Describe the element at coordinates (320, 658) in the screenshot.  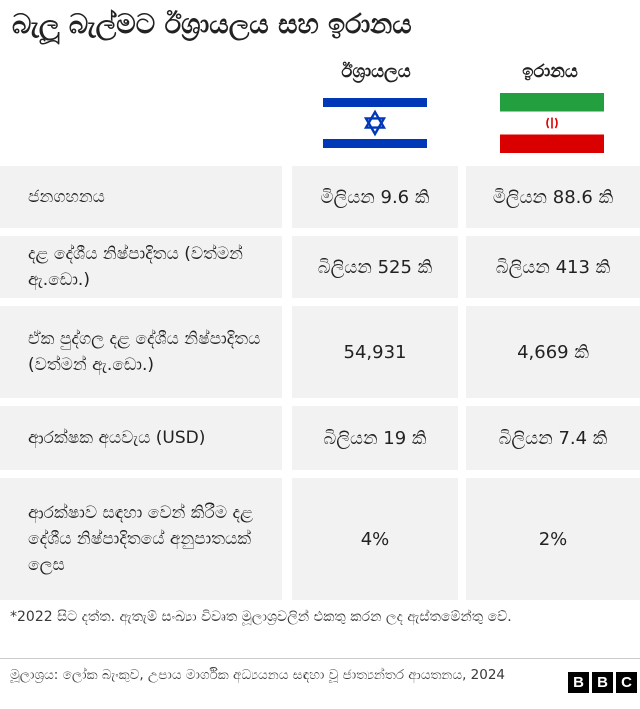
I see `divider` at that location.